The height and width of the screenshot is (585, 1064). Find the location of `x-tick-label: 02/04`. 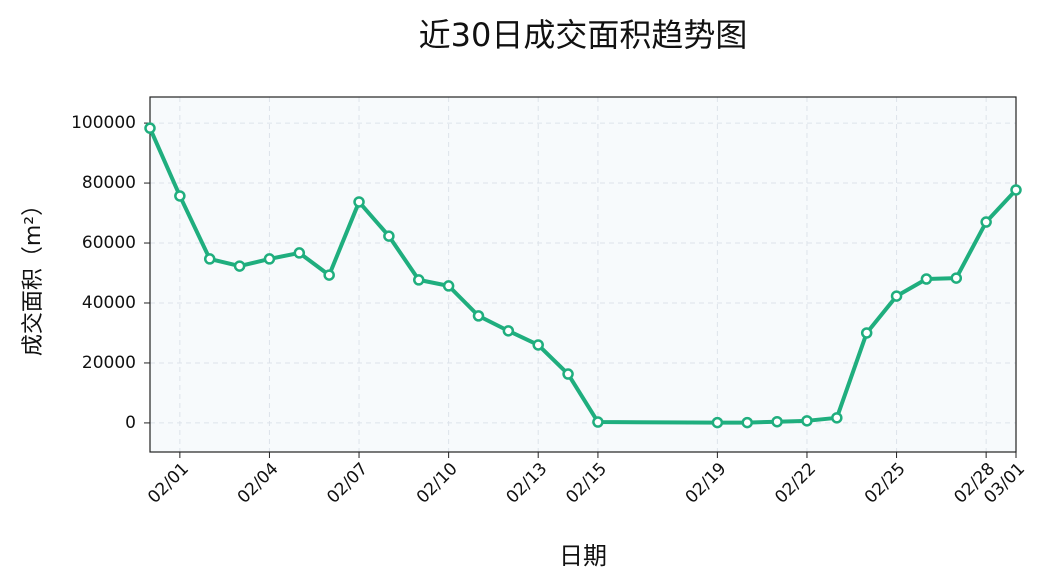

x-tick-label: 02/04 is located at coordinates (258, 483).